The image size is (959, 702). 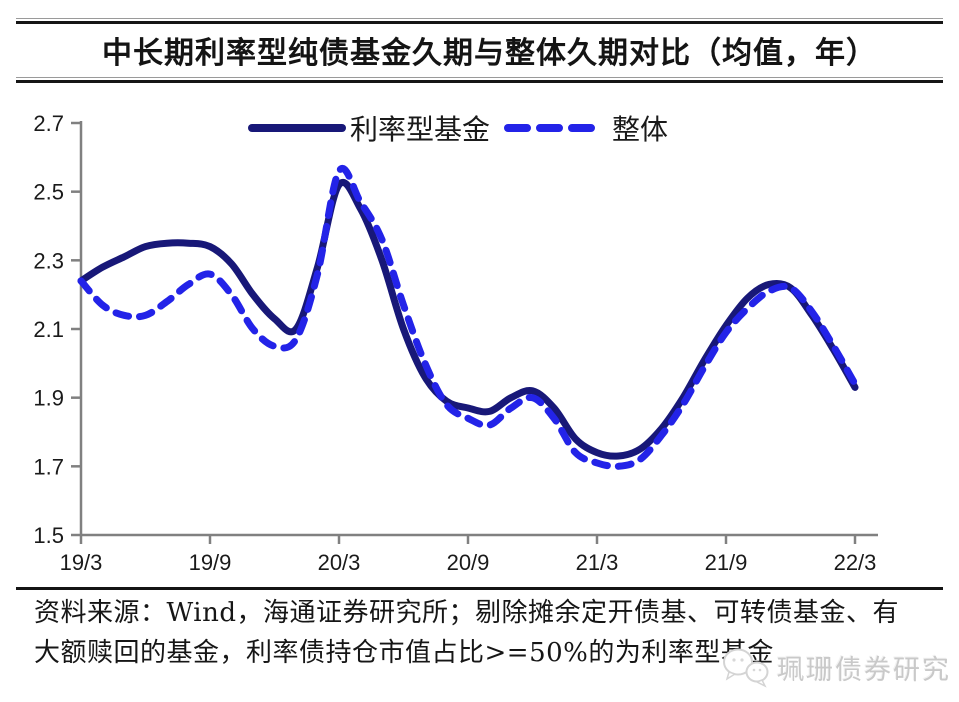 I want to click on x-tick-label: 21/9, so click(x=726, y=562).